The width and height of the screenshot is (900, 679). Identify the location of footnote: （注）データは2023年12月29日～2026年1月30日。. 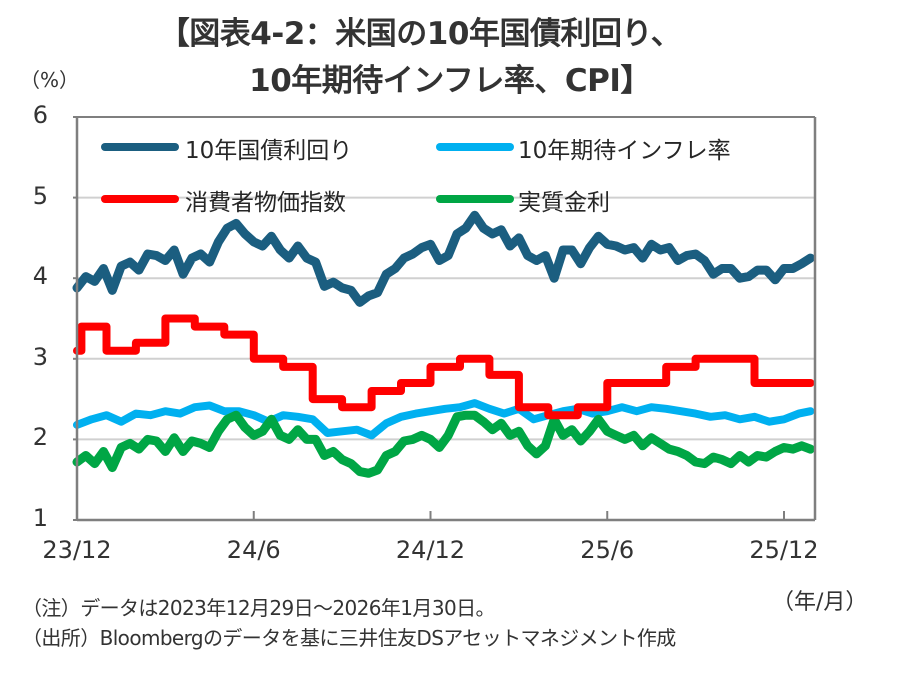
(258, 608).